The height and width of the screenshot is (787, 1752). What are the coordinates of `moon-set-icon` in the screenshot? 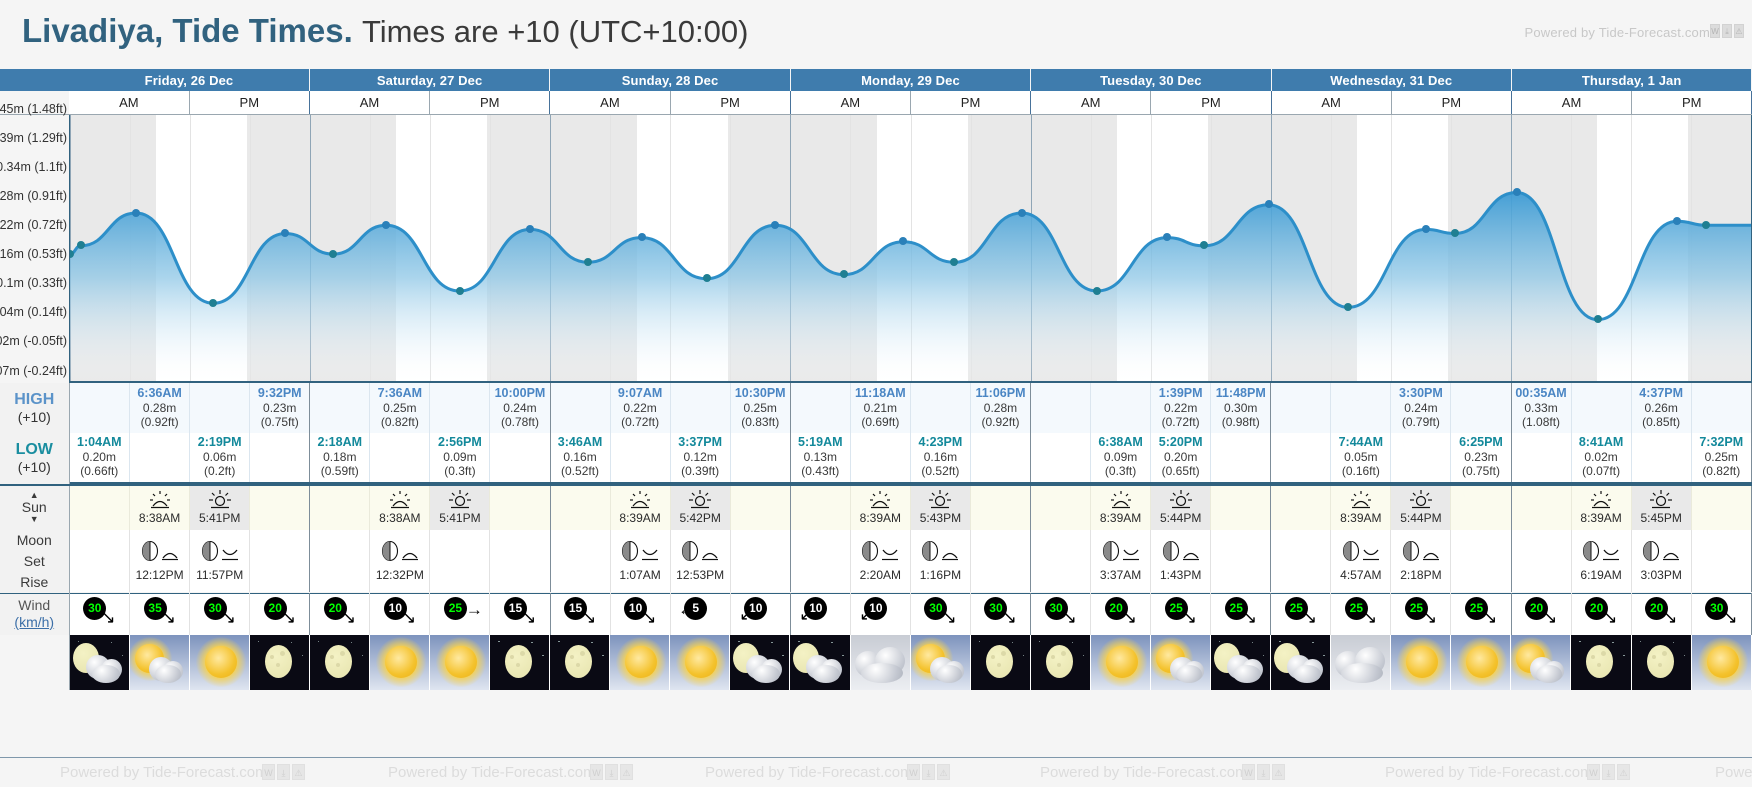 It's located at (1190, 557).